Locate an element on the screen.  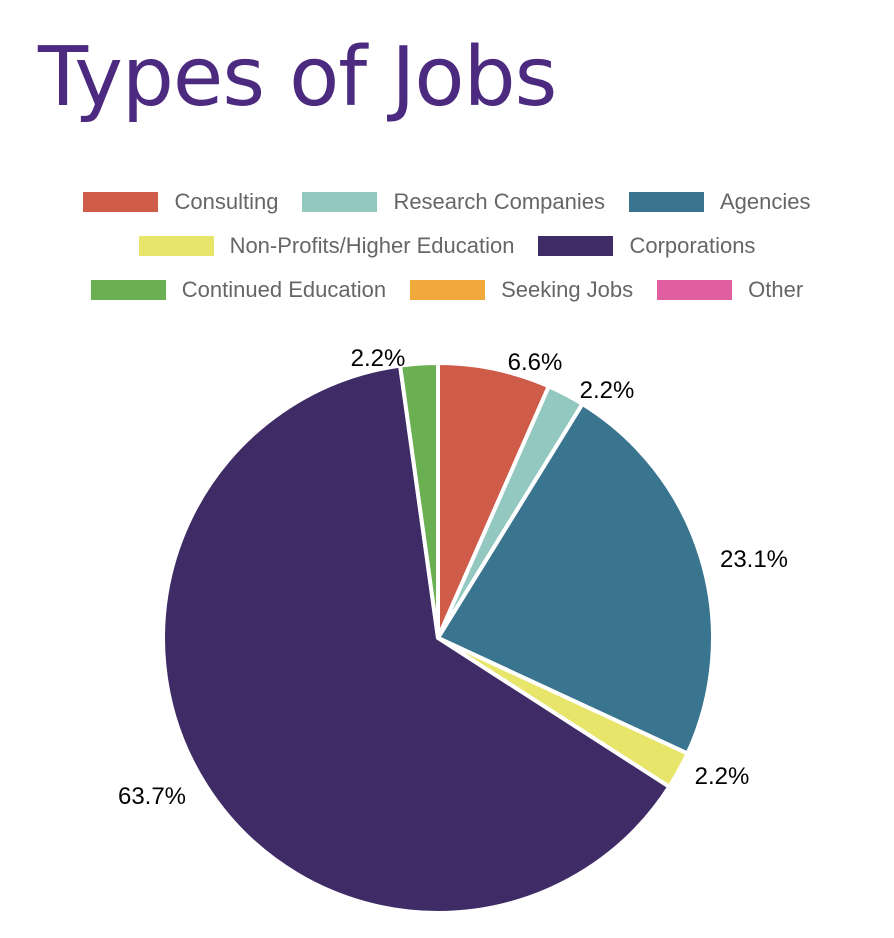
slice-label: 23.1% is located at coordinates (754, 559).